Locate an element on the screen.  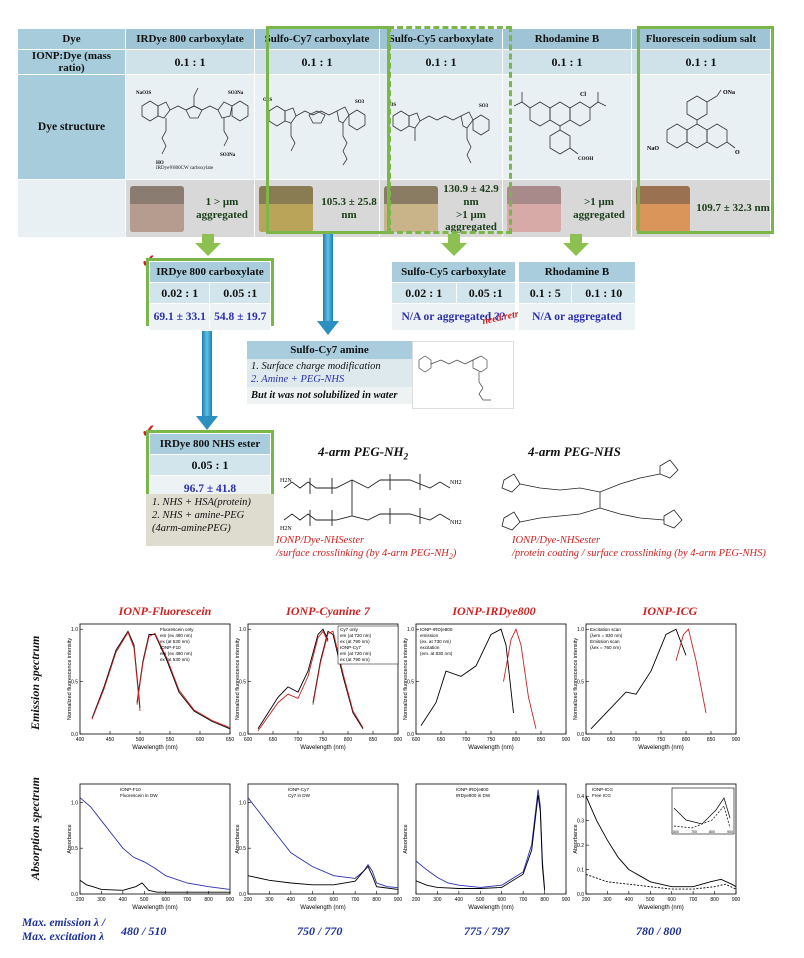
y-axis-label: Absorbance is located at coordinates (406, 838).